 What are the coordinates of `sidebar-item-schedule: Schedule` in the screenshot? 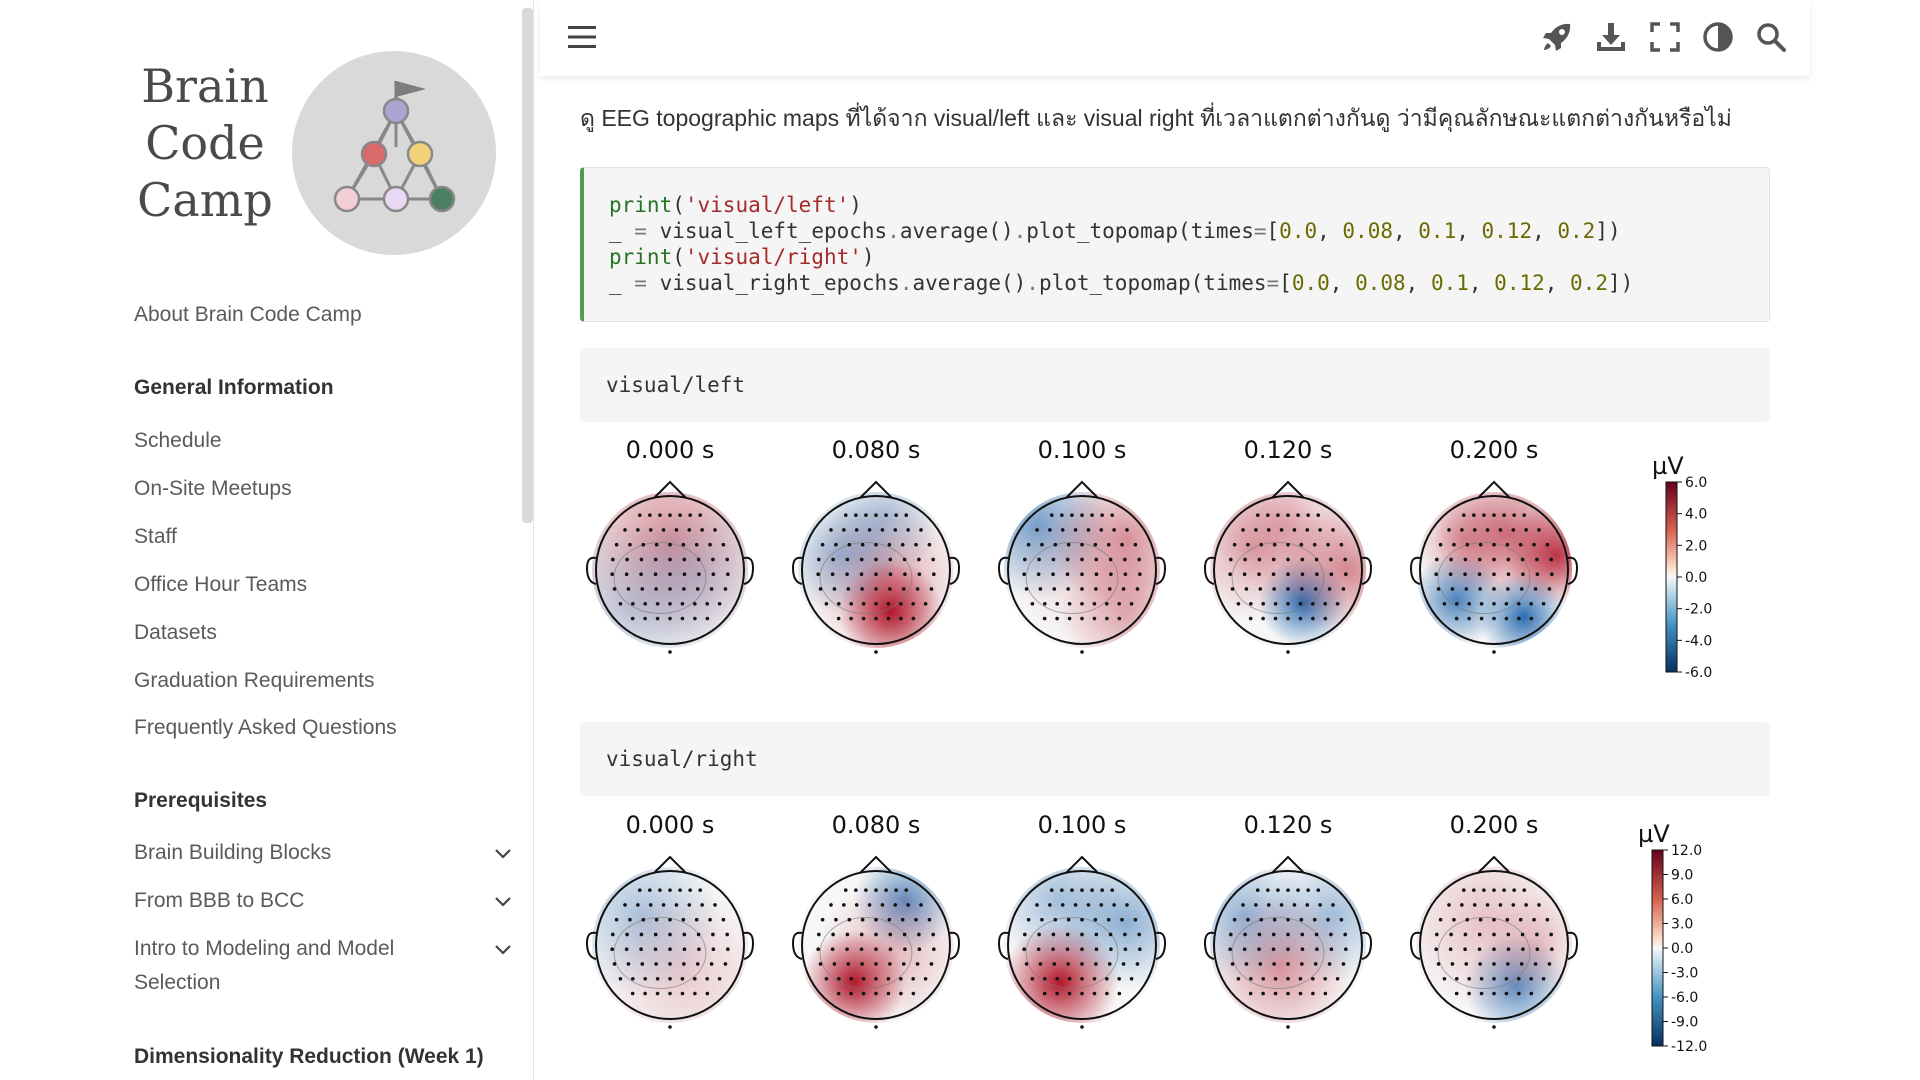 It's located at (178, 440).